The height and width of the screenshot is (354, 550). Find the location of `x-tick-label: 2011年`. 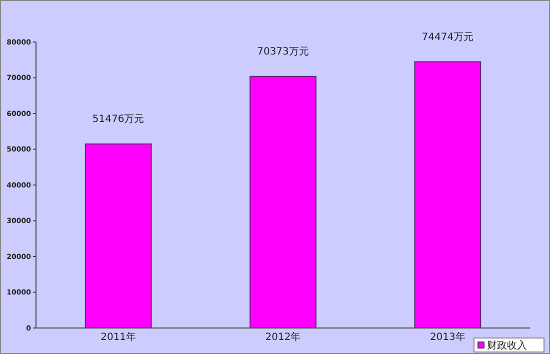

x-tick-label: 2011年 is located at coordinates (118, 337).